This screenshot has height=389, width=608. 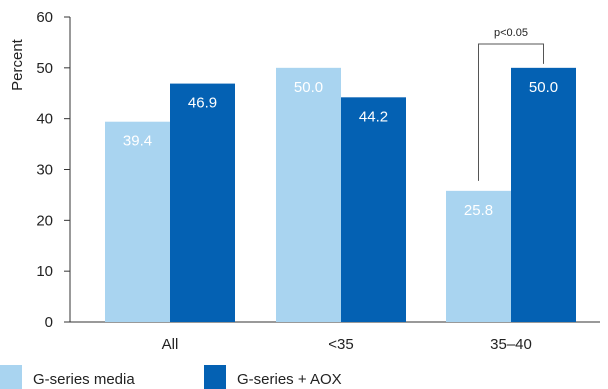 What do you see at coordinates (137, 141) in the screenshot?
I see `data-label: 39.4` at bounding box center [137, 141].